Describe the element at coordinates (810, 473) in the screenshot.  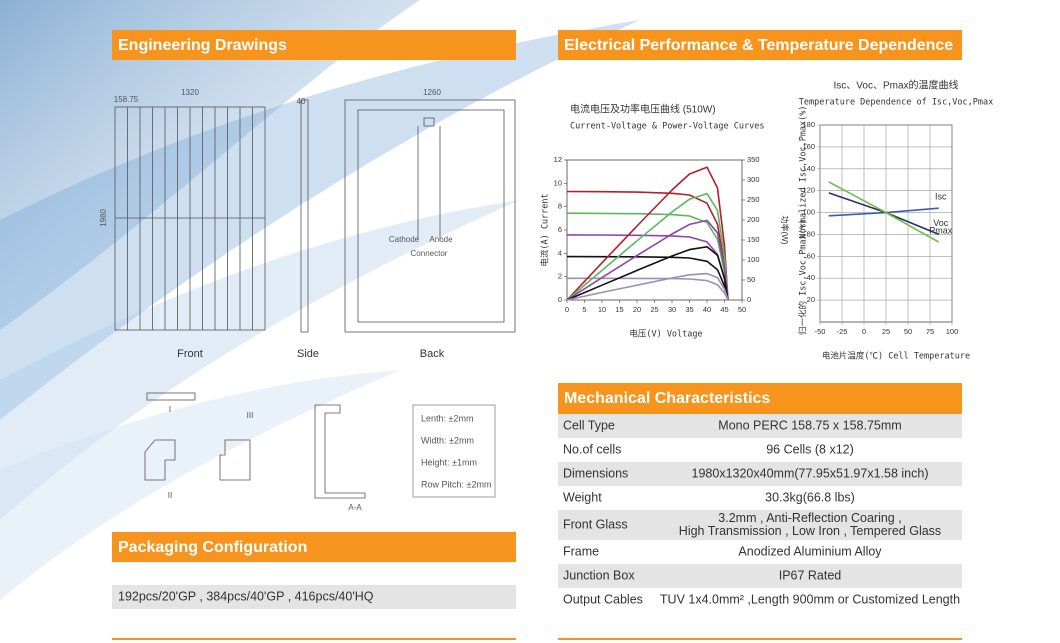
I see `row-value: 1980x1320x40mm(77.95x51.97x1.58 inch)` at that location.